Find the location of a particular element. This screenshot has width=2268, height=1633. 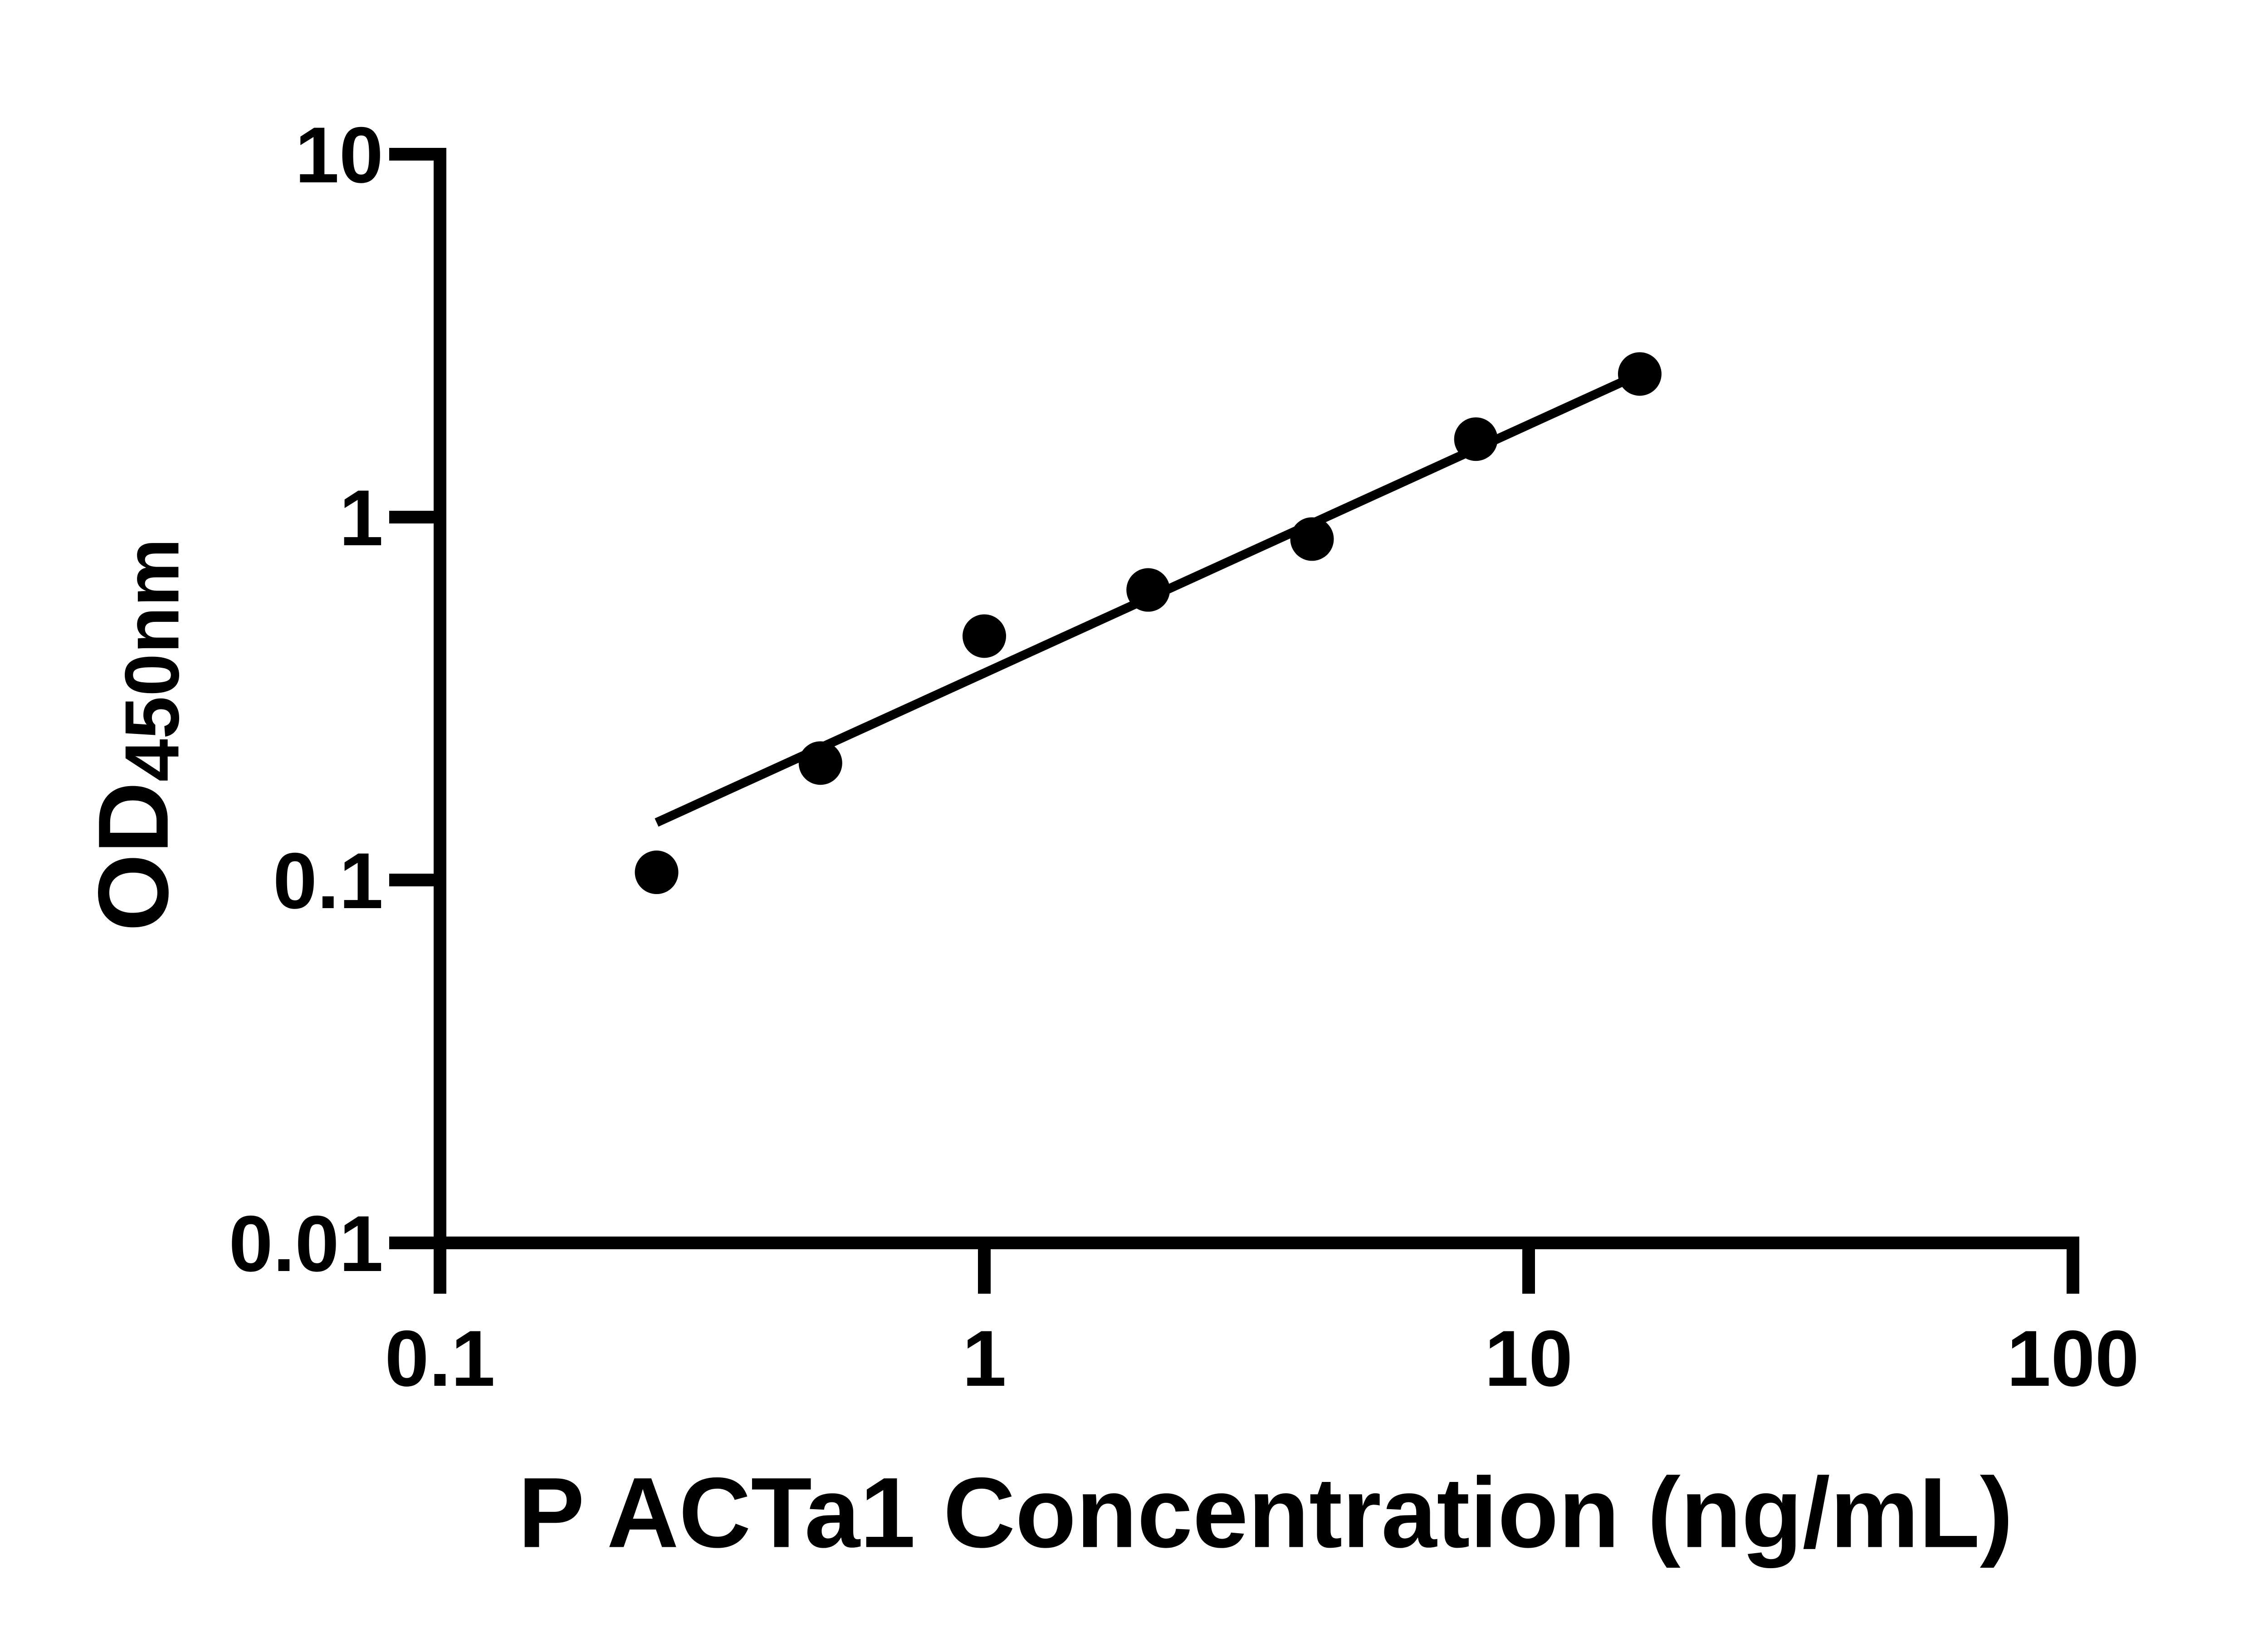

y-tick-label: 10 is located at coordinates (339, 155).